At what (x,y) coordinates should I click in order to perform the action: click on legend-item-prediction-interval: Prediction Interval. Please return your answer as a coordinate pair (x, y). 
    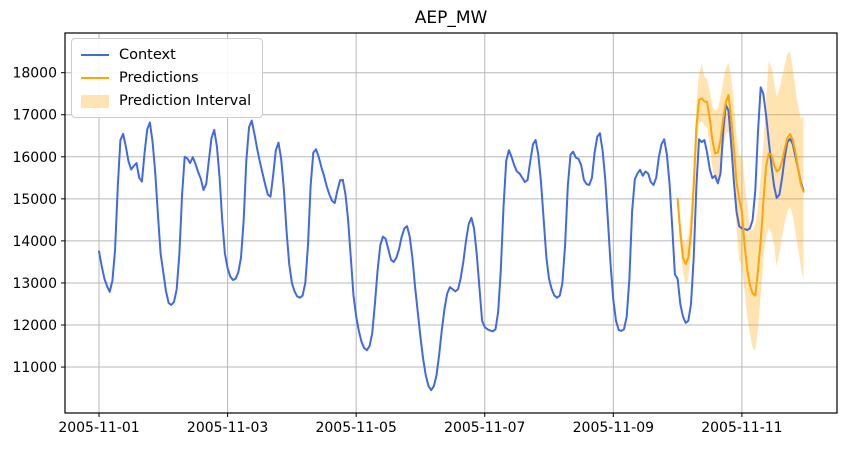
    Looking at the image, I should click on (166, 101).